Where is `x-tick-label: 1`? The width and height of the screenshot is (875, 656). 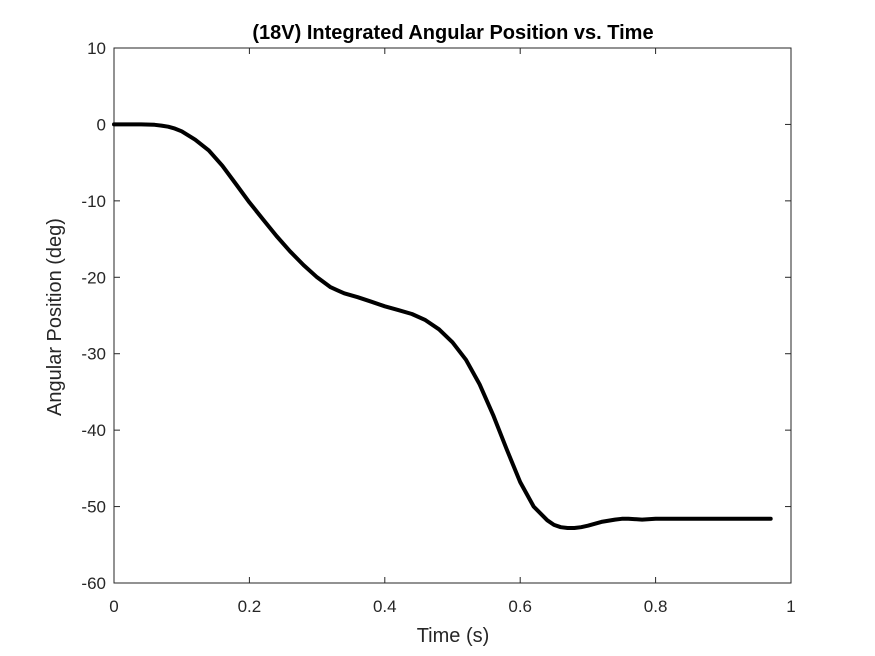 x-tick-label: 1 is located at coordinates (790, 606).